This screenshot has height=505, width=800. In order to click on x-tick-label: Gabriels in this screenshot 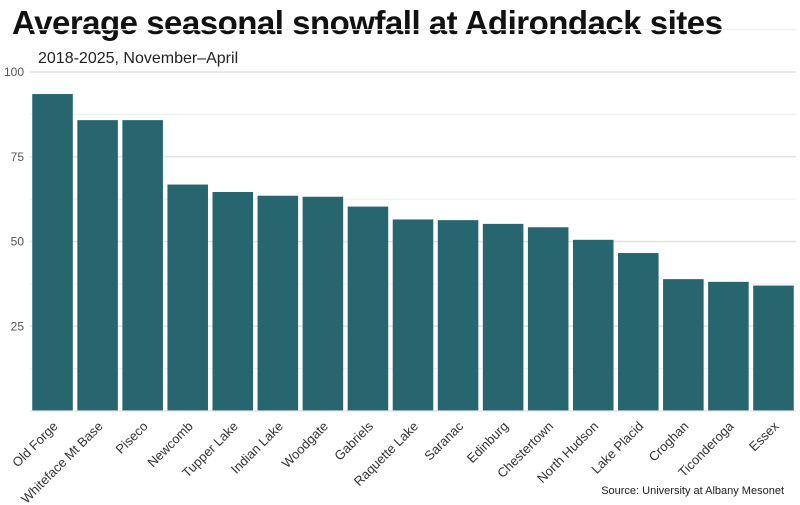, I will do `click(353, 440)`.